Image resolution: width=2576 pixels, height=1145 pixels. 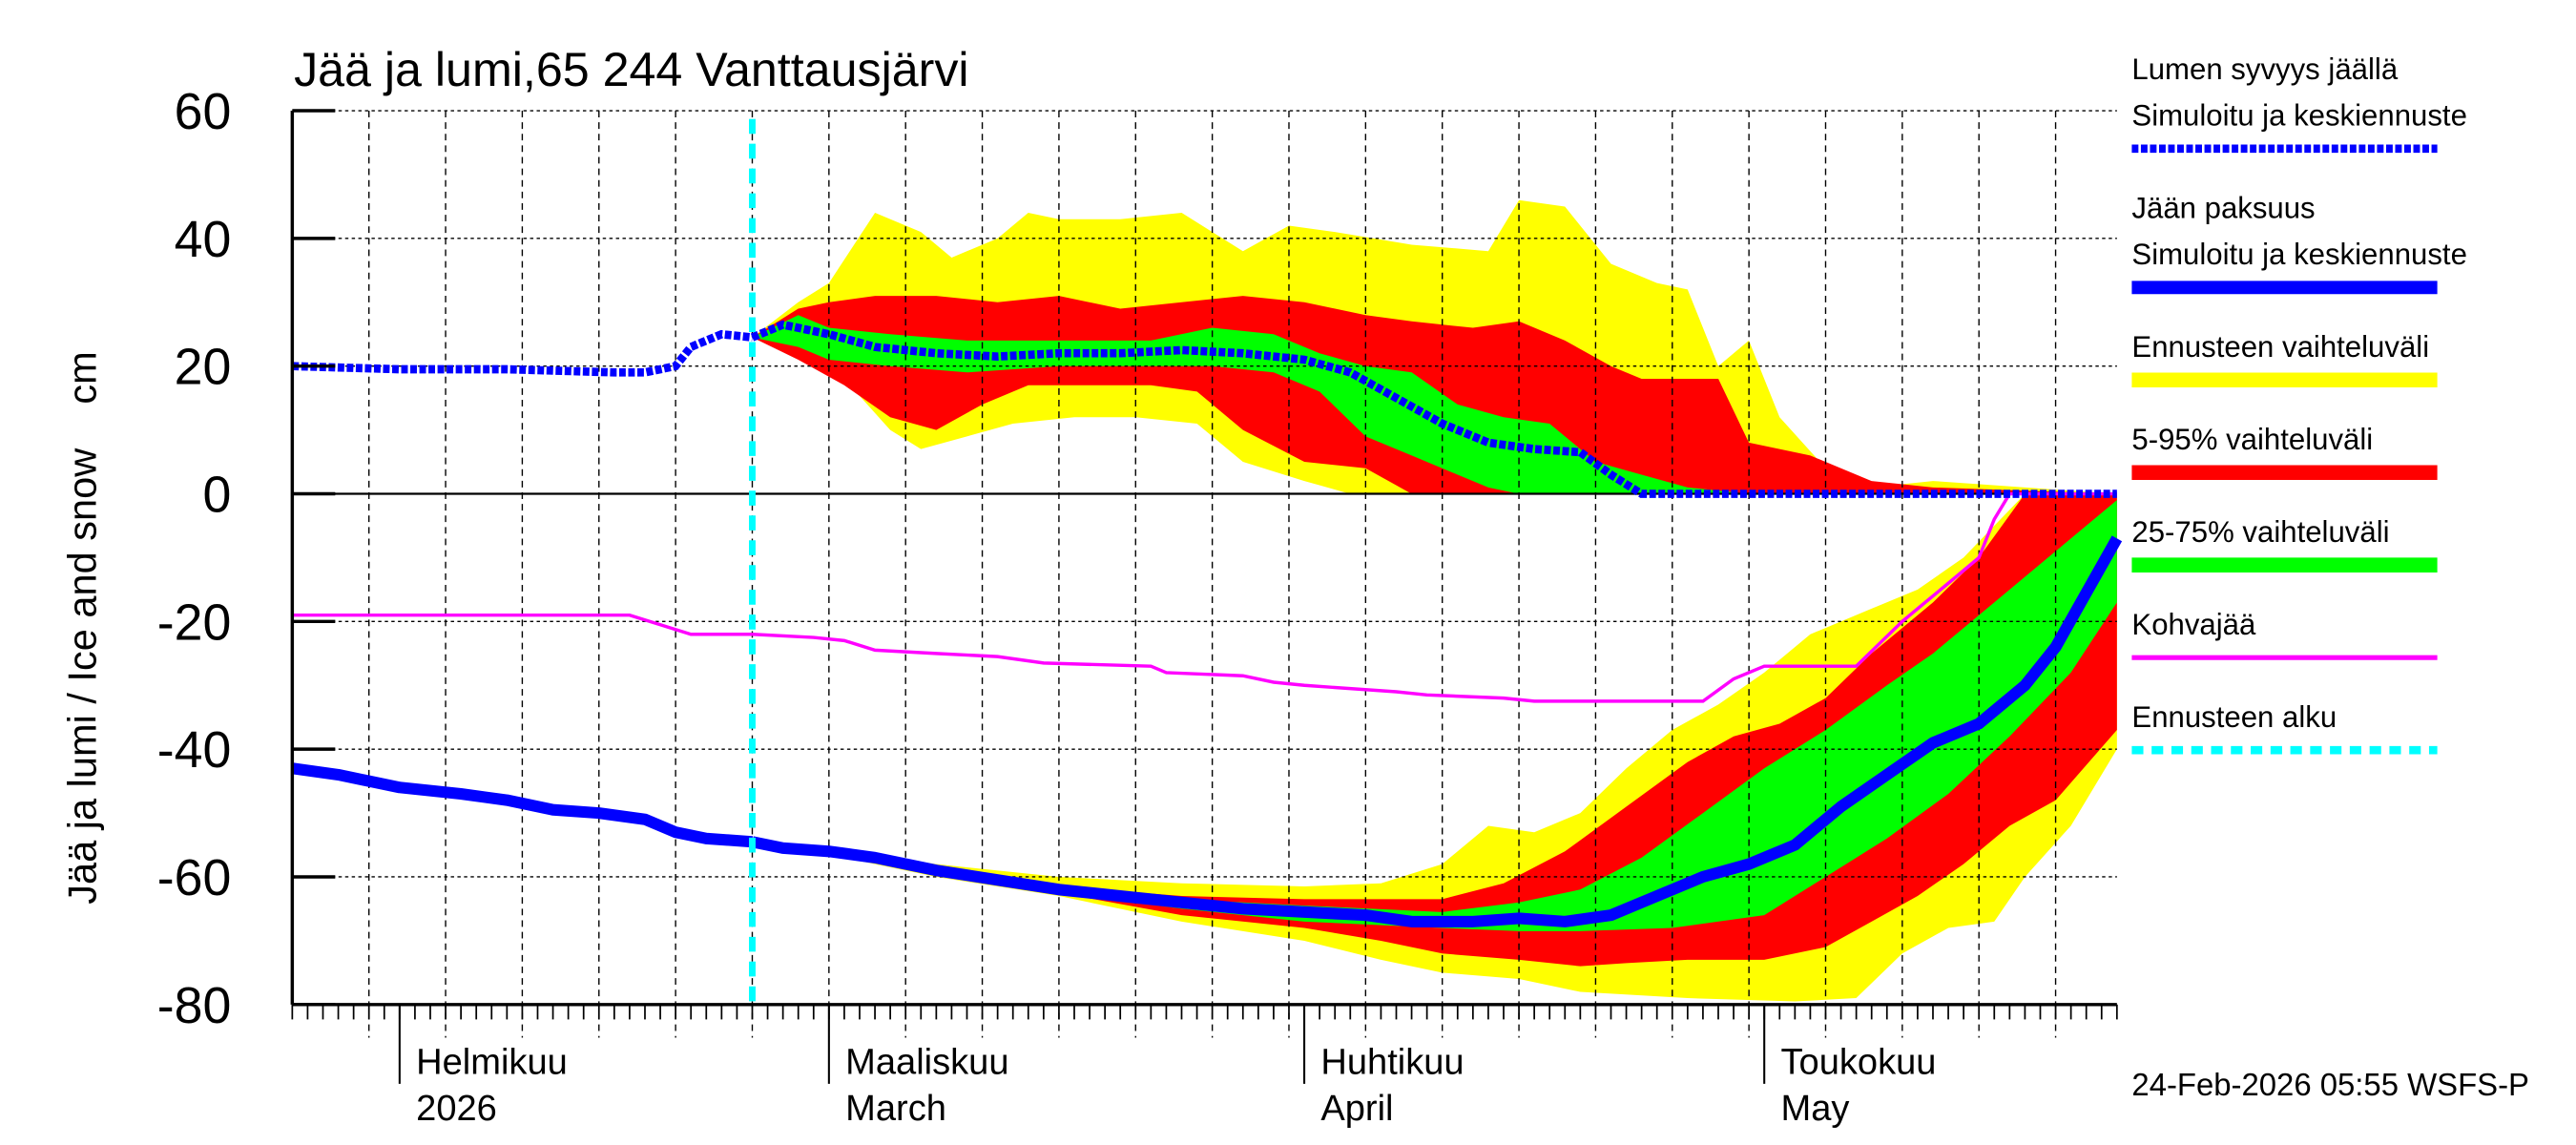 I want to click on month-label: Helmikuu, so click(x=492, y=1063).